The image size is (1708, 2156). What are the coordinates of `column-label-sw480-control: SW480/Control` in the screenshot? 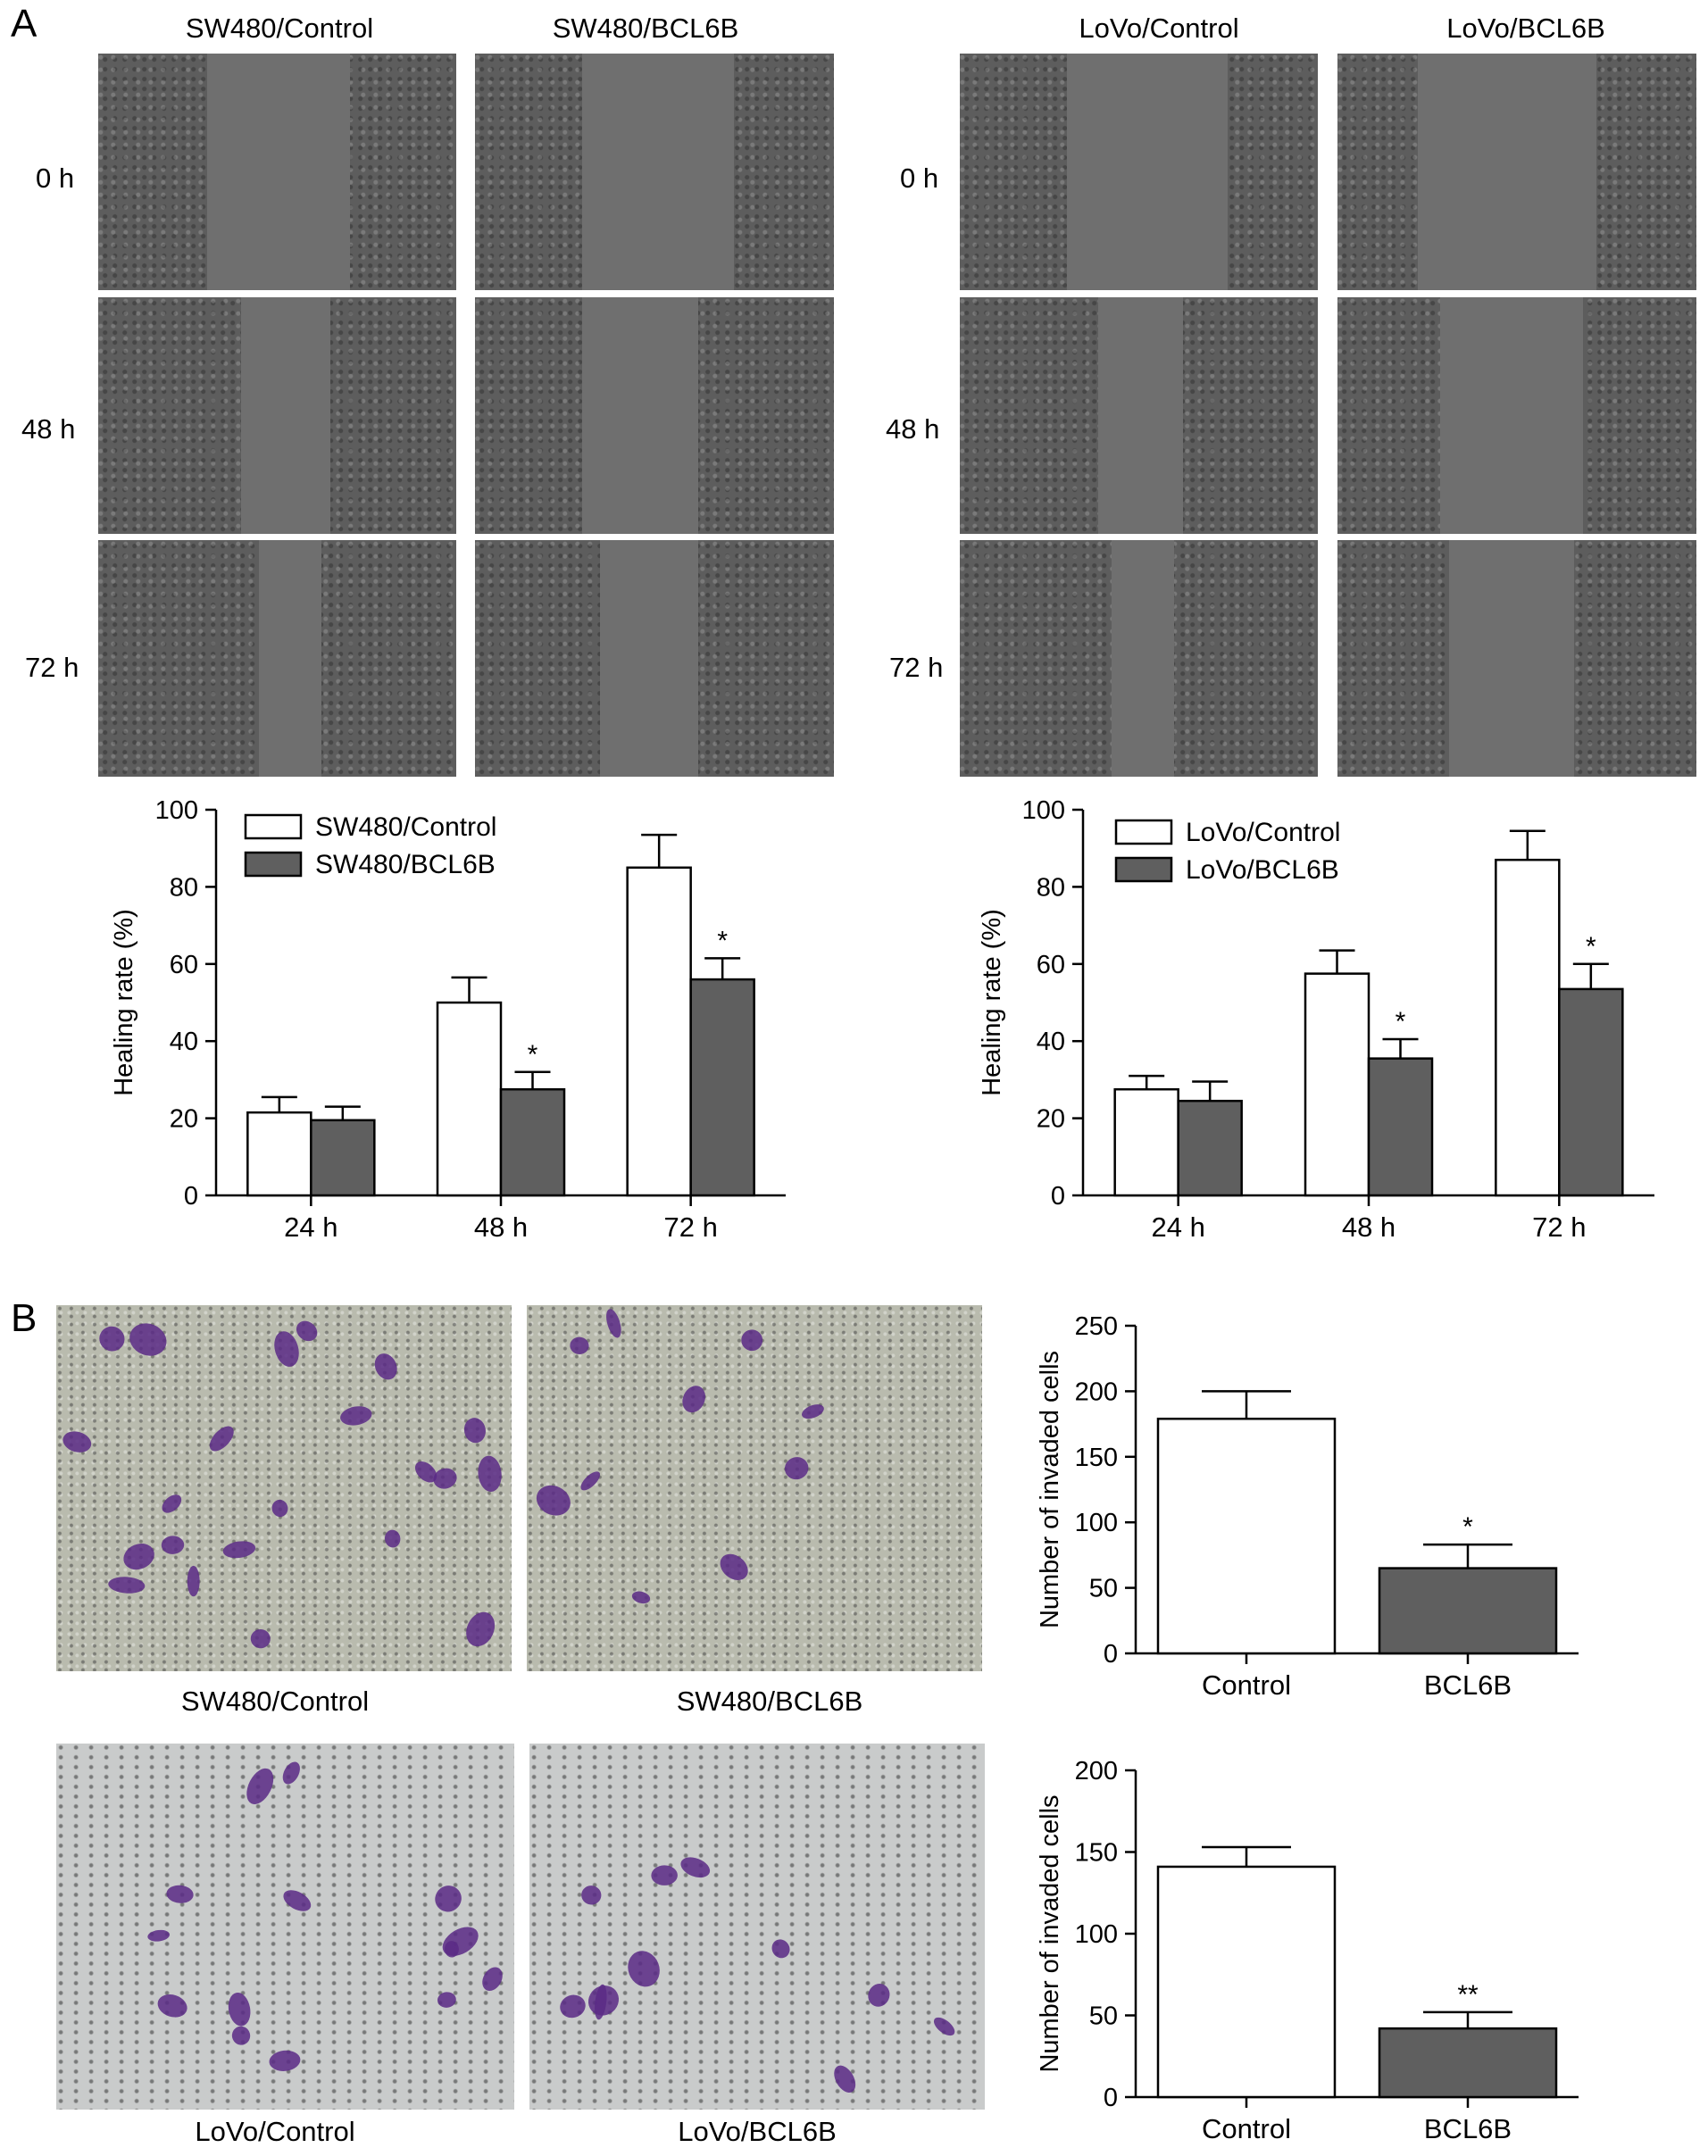 It's located at (279, 28).